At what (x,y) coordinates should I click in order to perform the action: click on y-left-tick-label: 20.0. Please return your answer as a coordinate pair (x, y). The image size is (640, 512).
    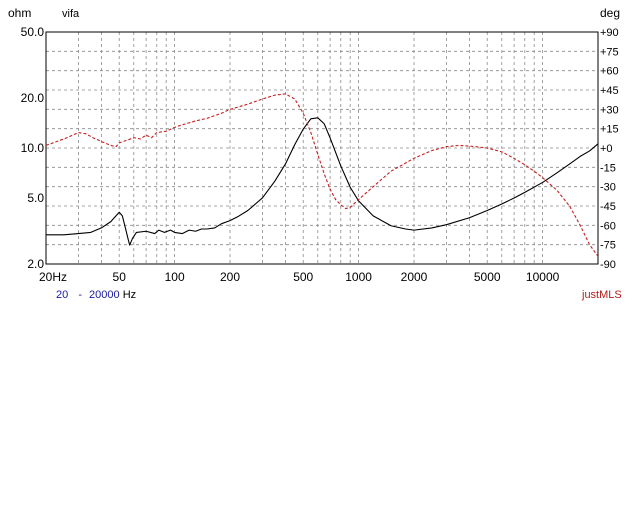
    Looking at the image, I should click on (33, 98).